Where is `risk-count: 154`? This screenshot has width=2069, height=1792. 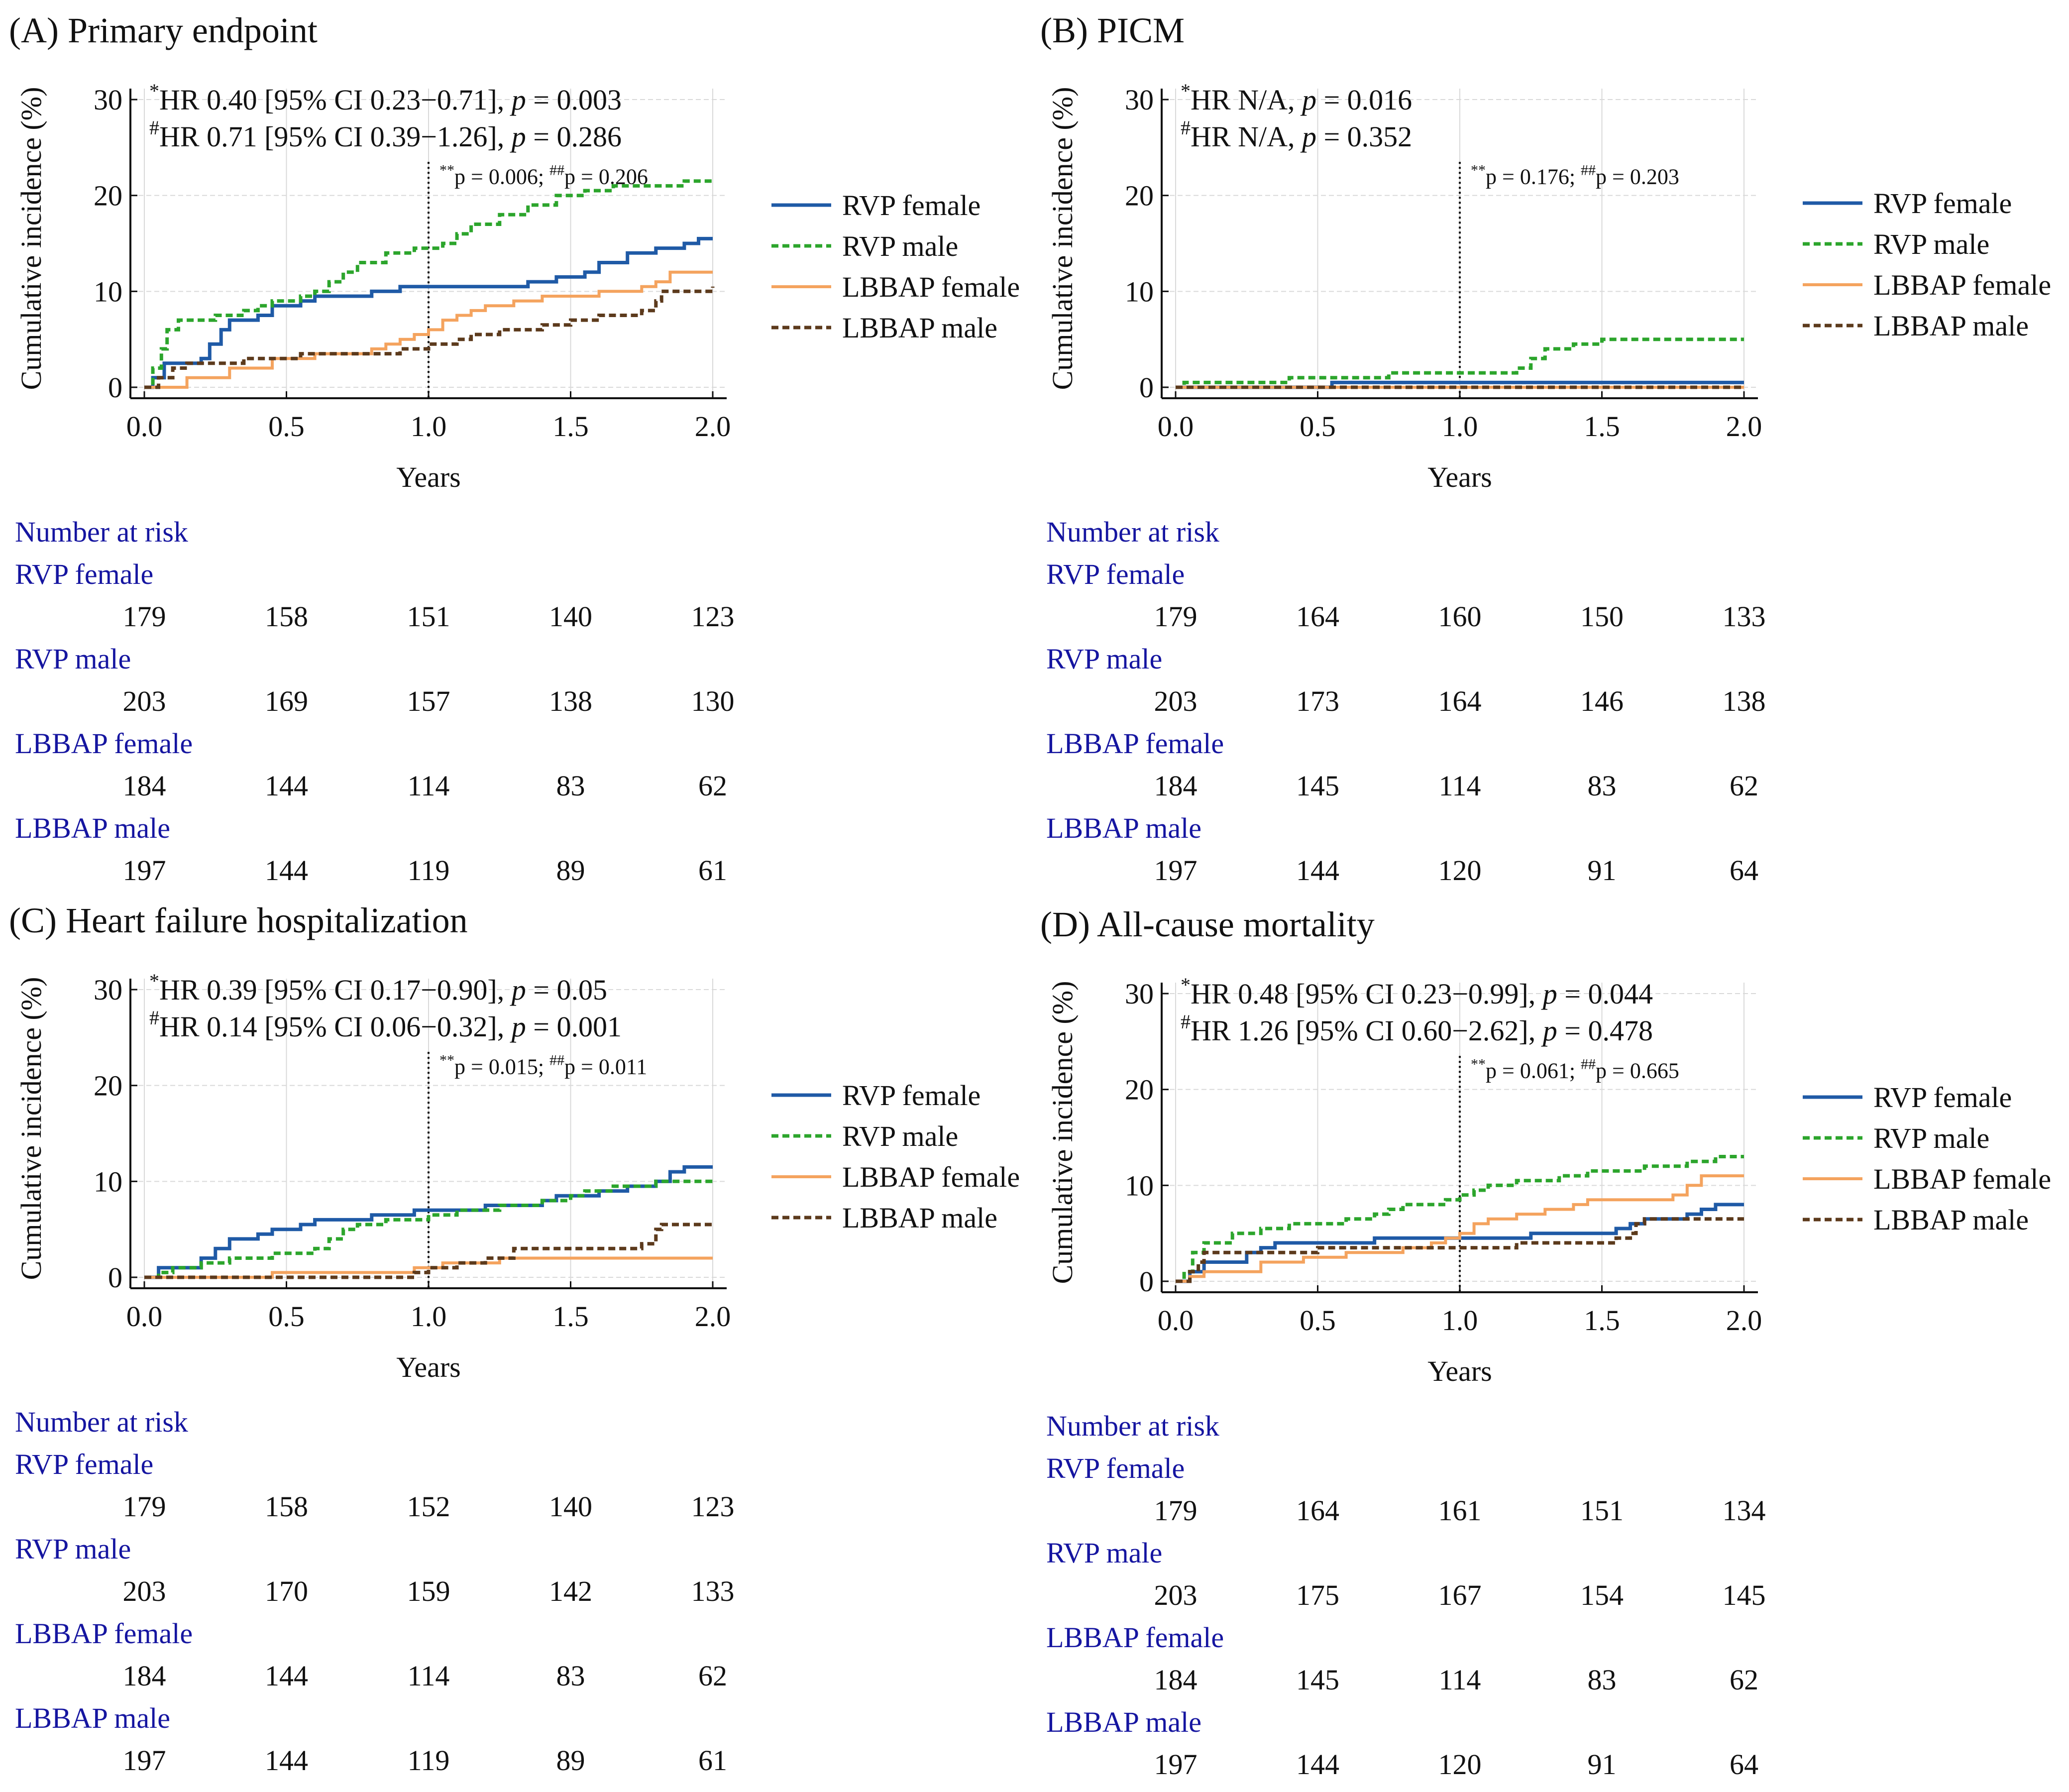 risk-count: 154 is located at coordinates (1602, 1595).